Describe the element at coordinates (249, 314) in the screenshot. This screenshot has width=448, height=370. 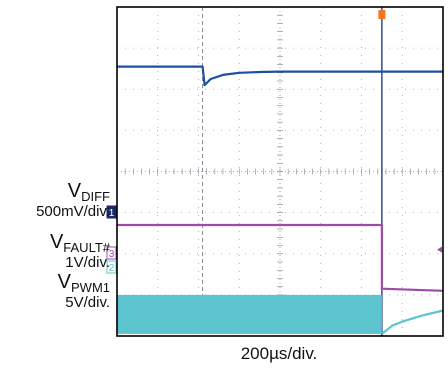
I see `trace-vpwm1-band` at that location.